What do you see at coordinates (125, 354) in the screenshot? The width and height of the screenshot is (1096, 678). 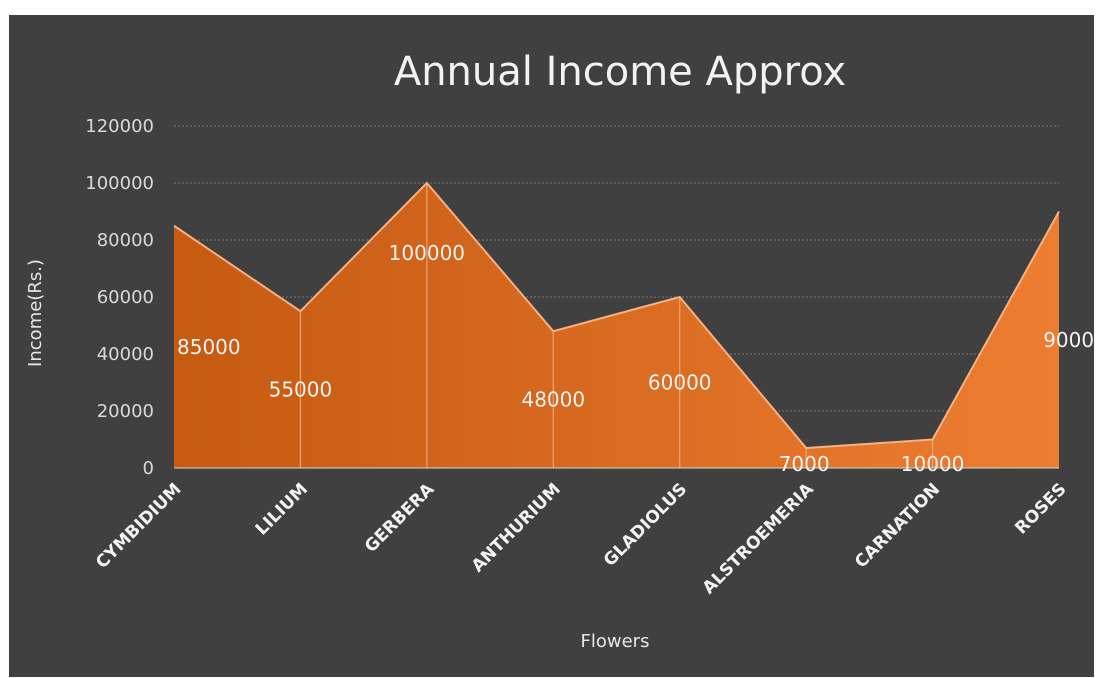 I see `y-tick-label: 40000` at bounding box center [125, 354].